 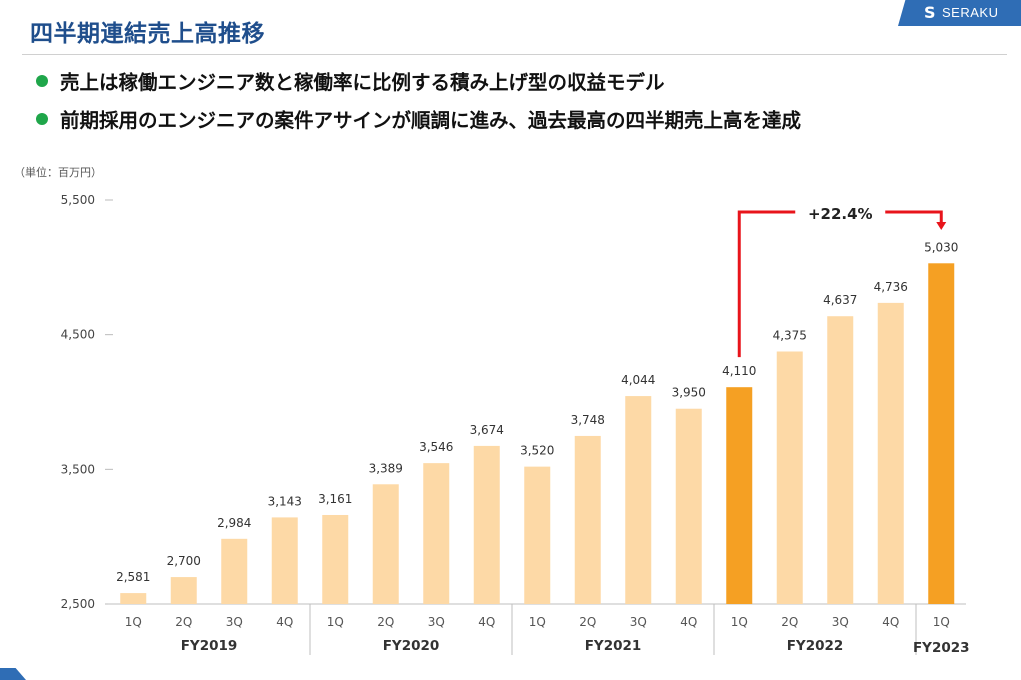 What do you see at coordinates (891, 287) in the screenshot?
I see `data-label: 4,736` at bounding box center [891, 287].